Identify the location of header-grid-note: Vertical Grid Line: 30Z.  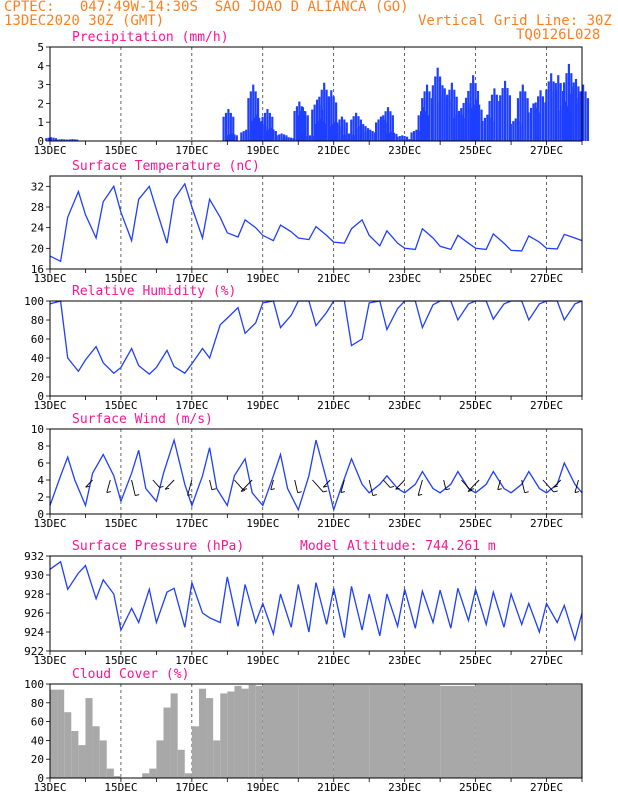
(515, 21).